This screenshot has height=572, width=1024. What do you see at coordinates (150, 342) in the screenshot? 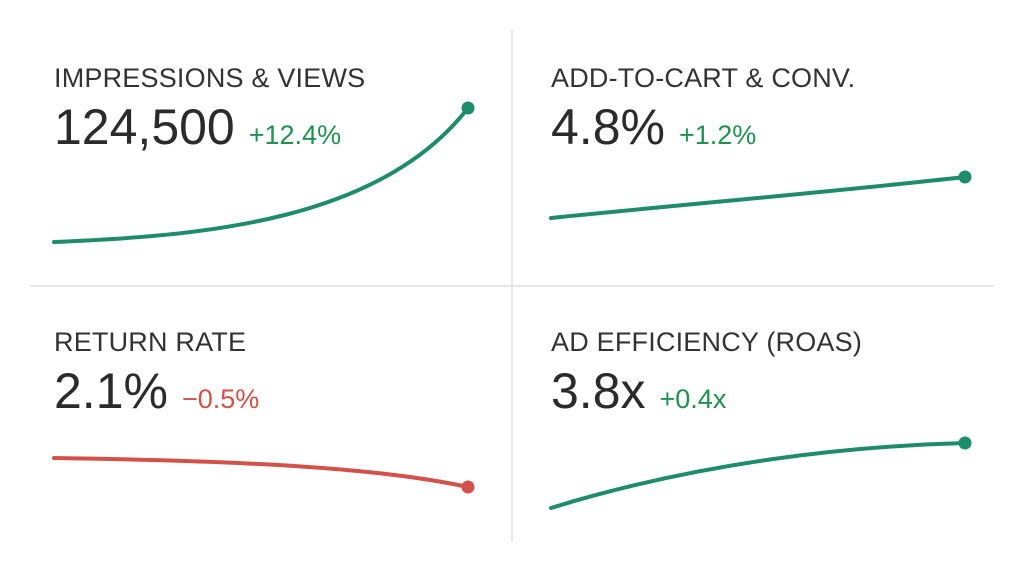
I see `kpi-title: RETURN RATE` at bounding box center [150, 342].